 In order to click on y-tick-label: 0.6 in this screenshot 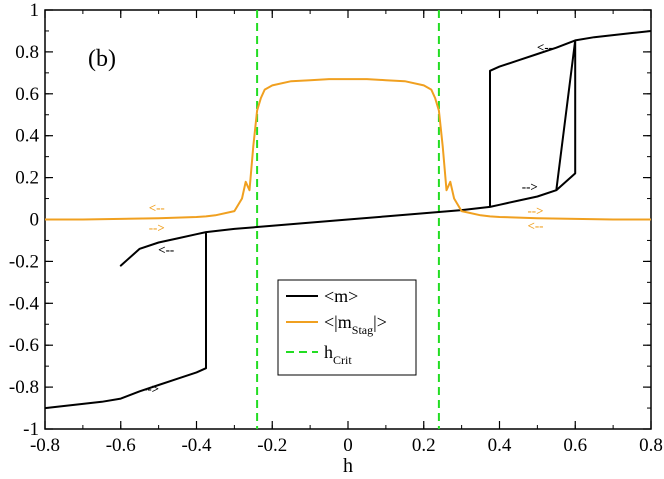, I will do `click(27, 94)`.